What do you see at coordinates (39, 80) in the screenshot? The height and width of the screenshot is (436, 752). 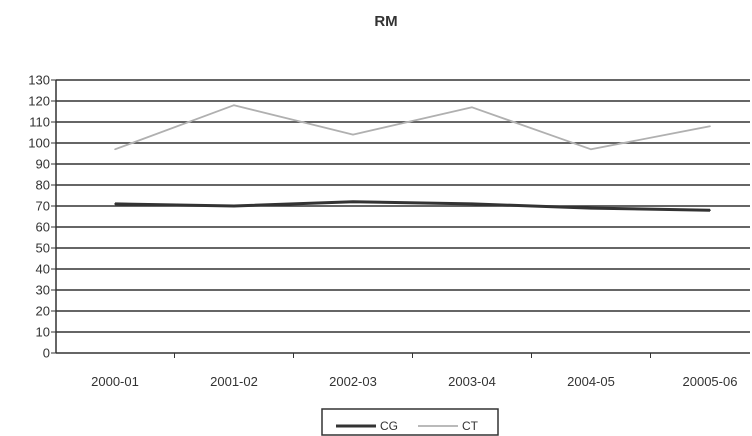 I see `y-tick-label: 130` at bounding box center [39, 80].